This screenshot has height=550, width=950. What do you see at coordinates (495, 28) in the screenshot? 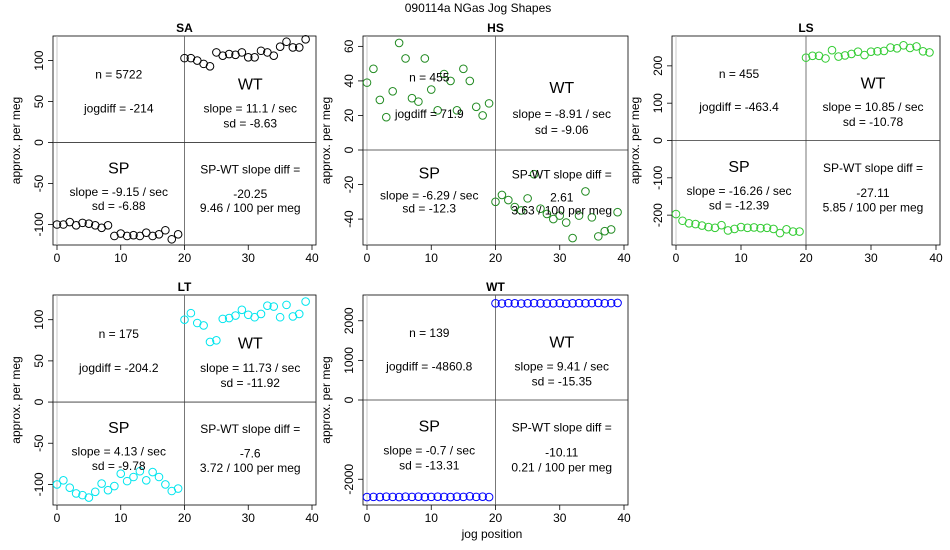
I see `panel-title: HS` at bounding box center [495, 28].